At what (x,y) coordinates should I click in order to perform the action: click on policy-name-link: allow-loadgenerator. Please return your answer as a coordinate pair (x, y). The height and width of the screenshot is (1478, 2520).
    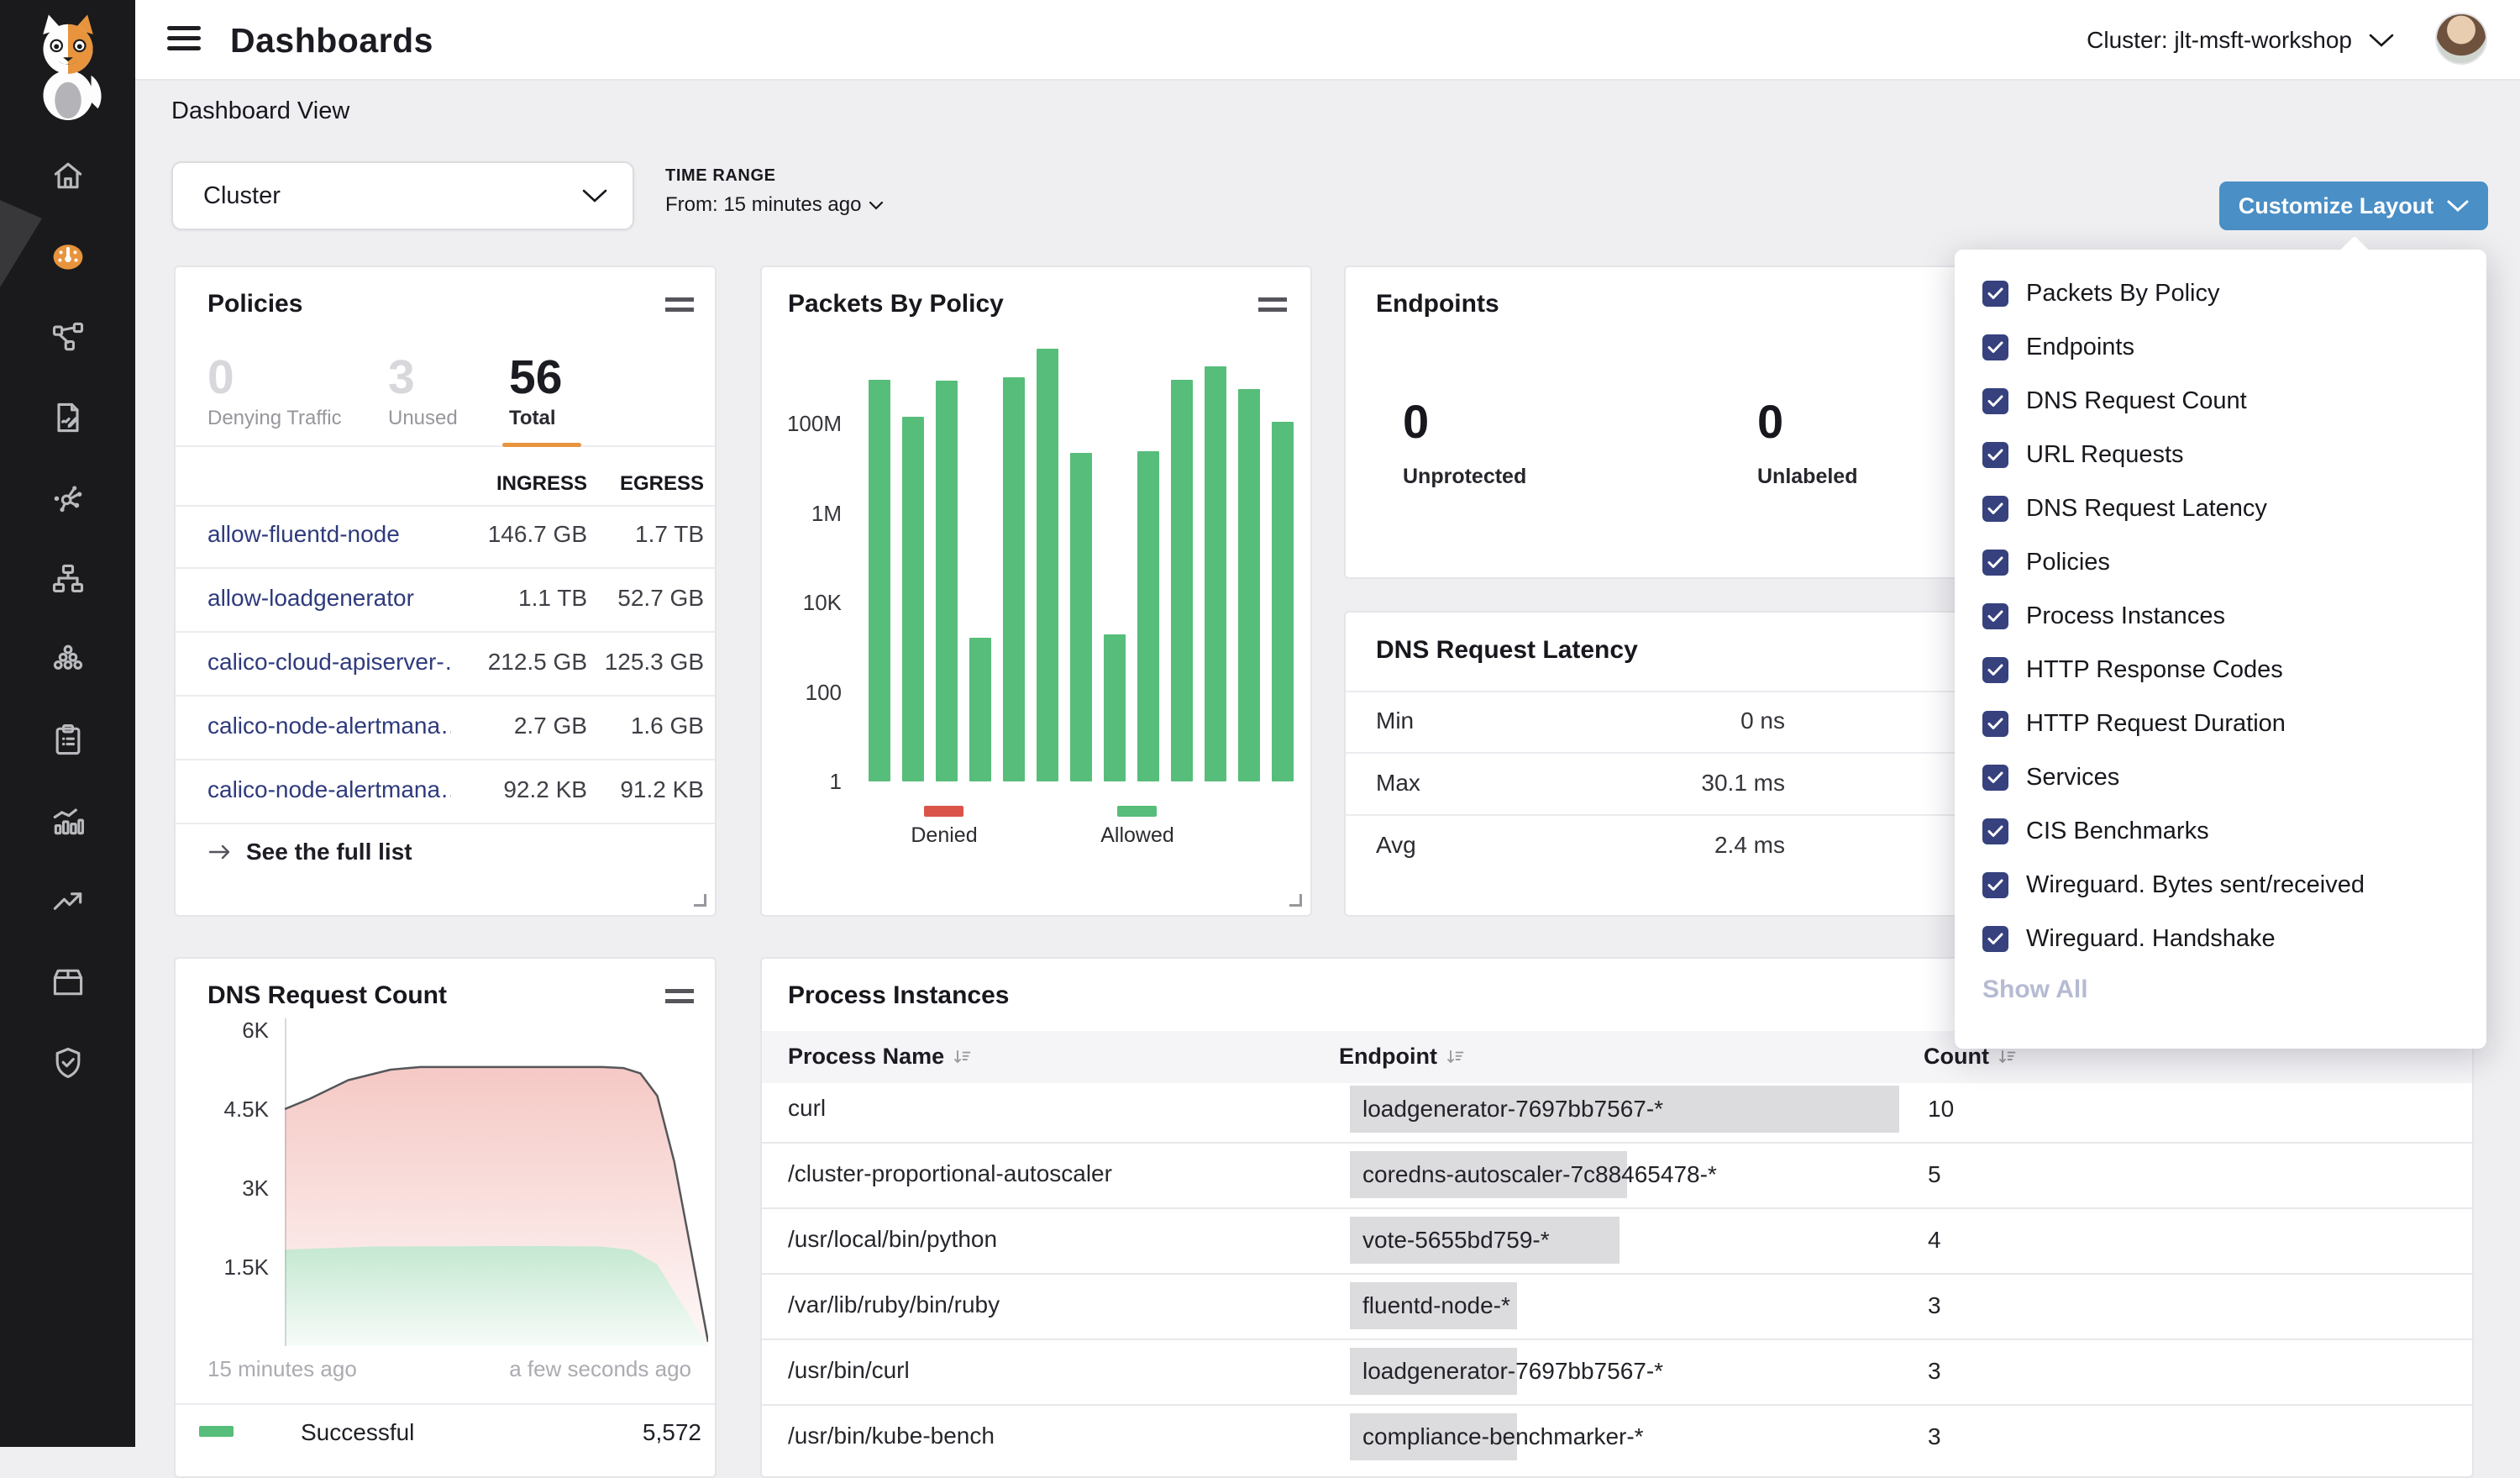
    Looking at the image, I should click on (310, 598).